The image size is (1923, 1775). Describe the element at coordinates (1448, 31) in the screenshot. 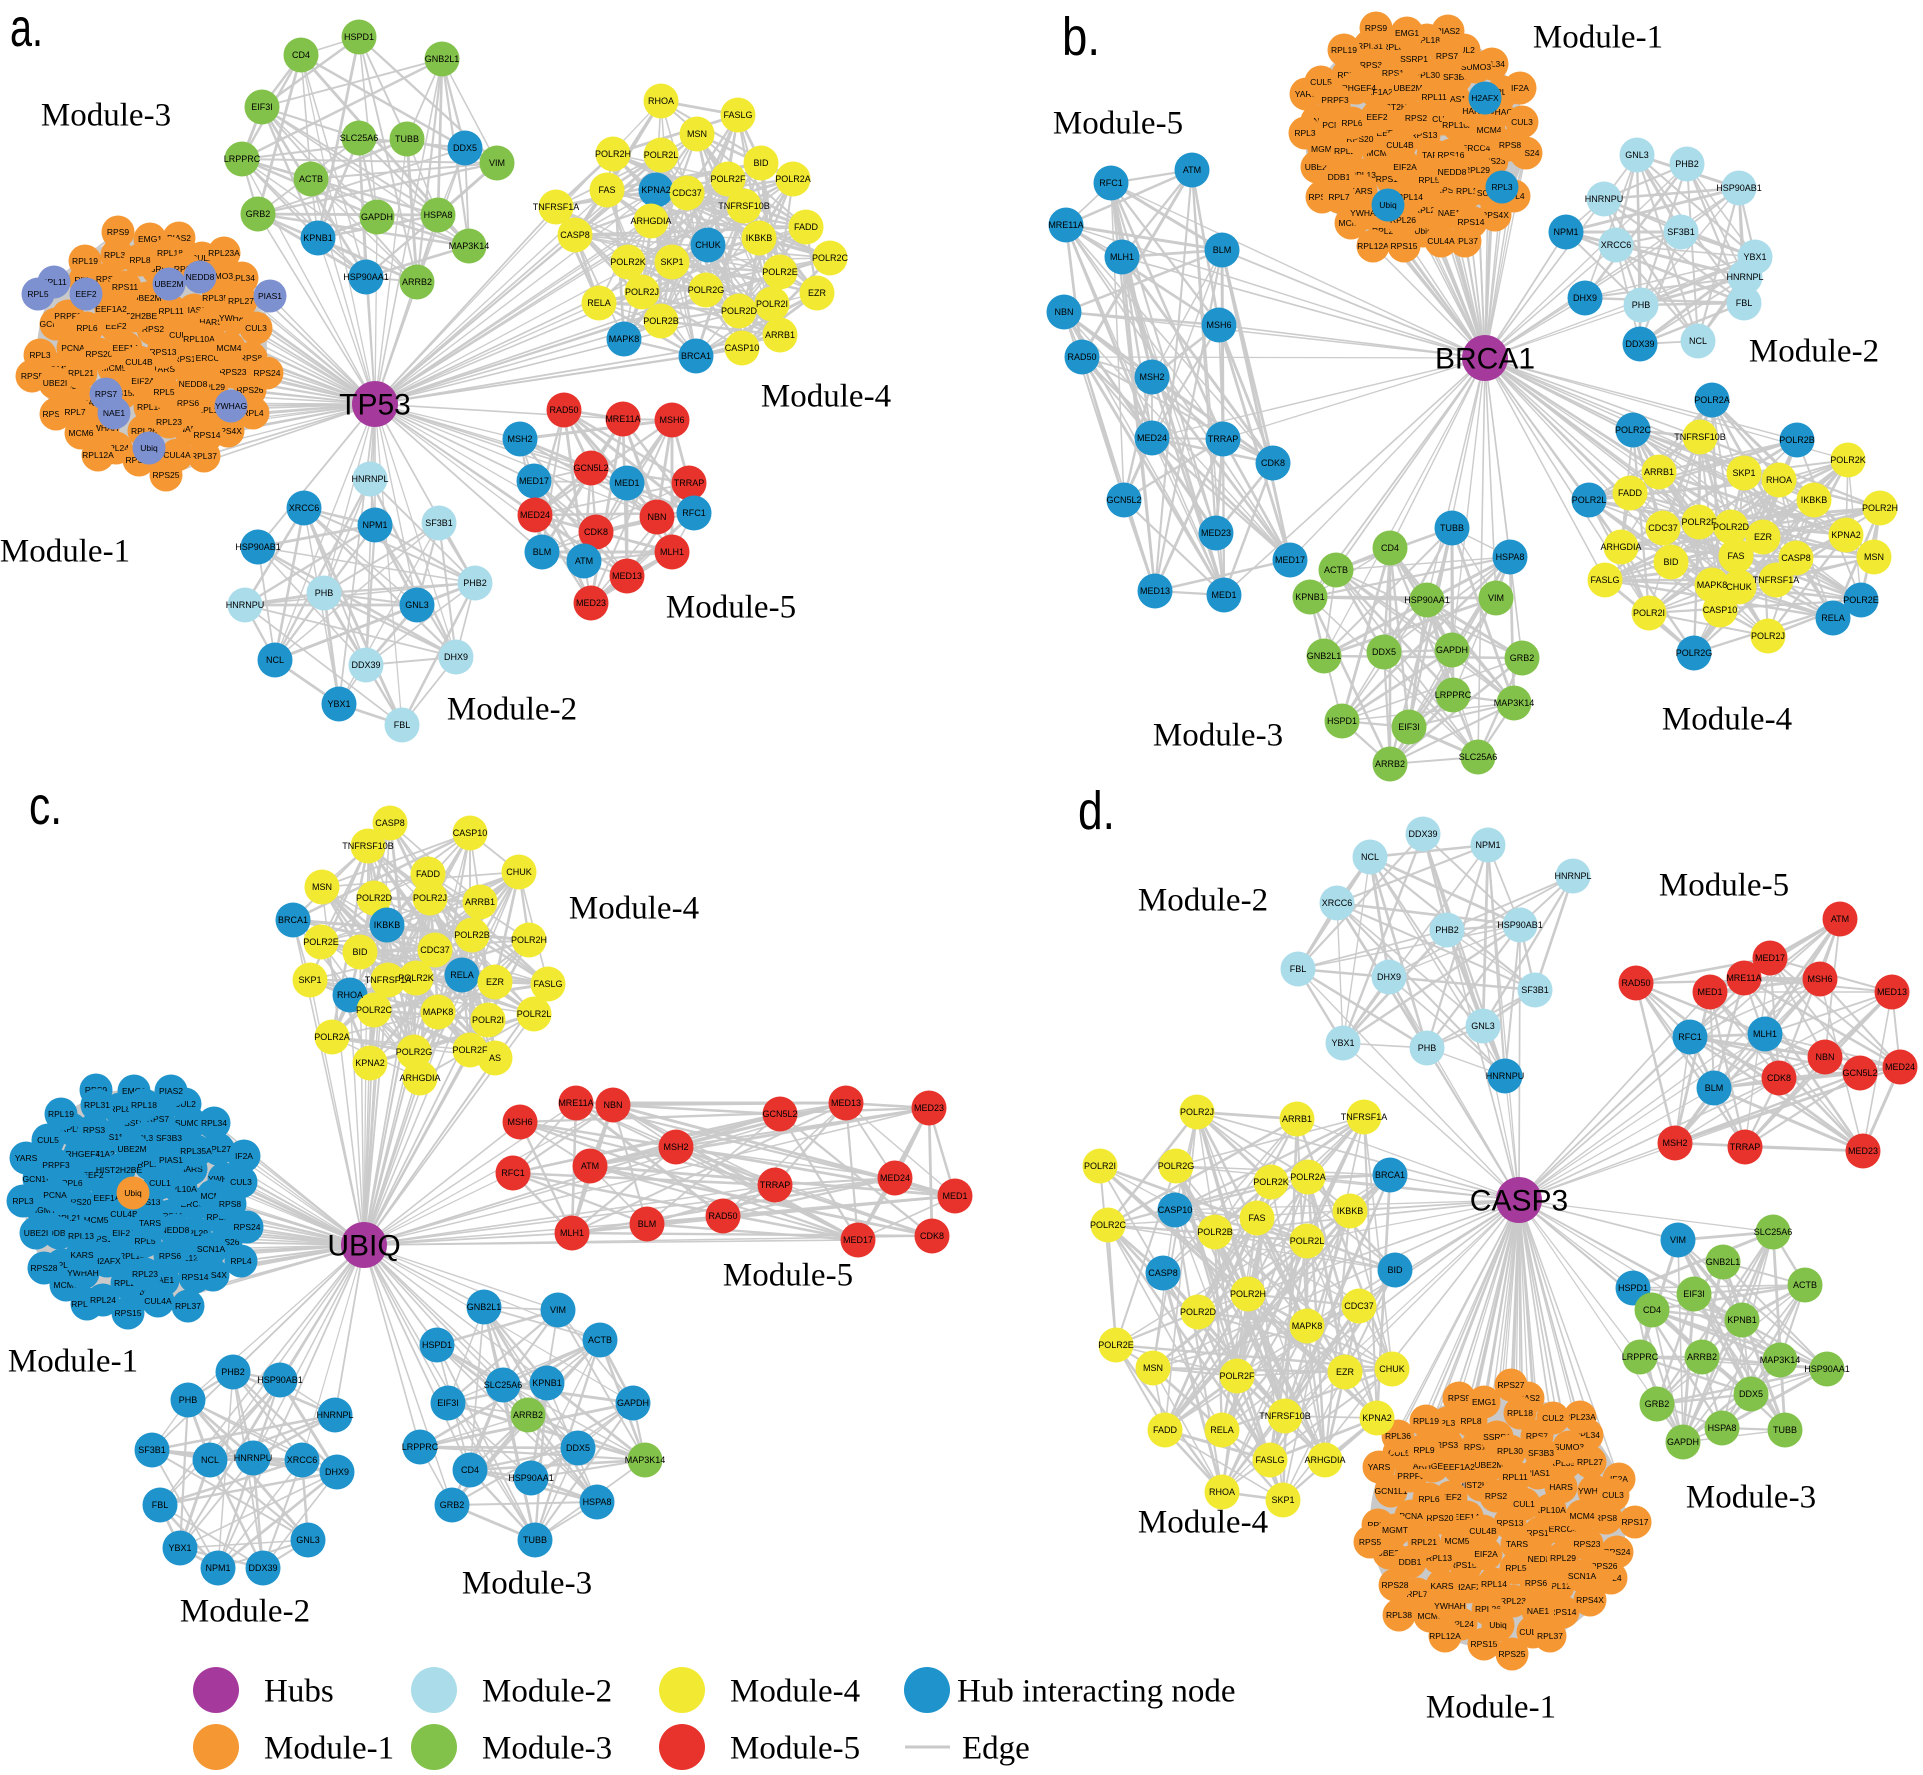

I see `svg-text: PIAS2` at that location.